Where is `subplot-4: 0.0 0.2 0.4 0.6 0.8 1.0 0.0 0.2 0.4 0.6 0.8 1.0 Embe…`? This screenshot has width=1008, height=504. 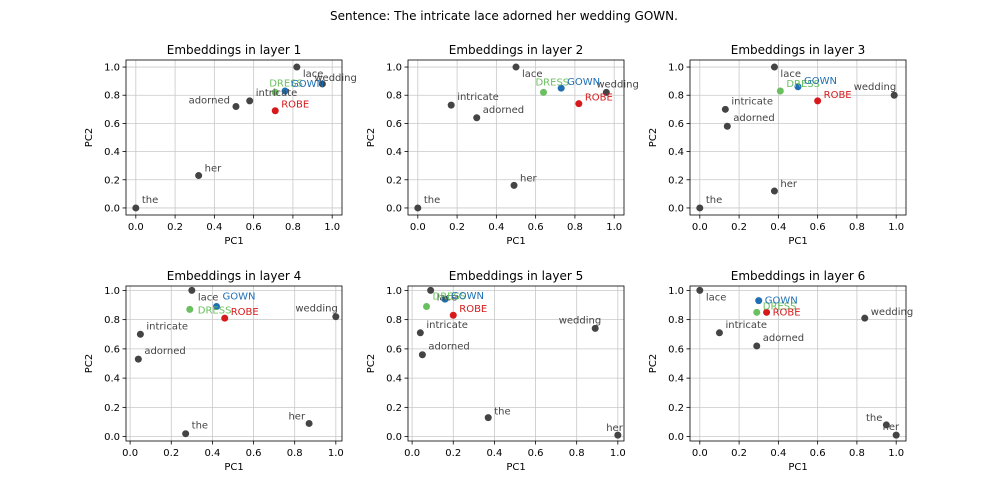 subplot-4: 0.0 0.2 0.4 0.6 0.8 1.0 0.0 0.2 0.4 0.6 0.8 1.0 Embe… is located at coordinates (214, 371).